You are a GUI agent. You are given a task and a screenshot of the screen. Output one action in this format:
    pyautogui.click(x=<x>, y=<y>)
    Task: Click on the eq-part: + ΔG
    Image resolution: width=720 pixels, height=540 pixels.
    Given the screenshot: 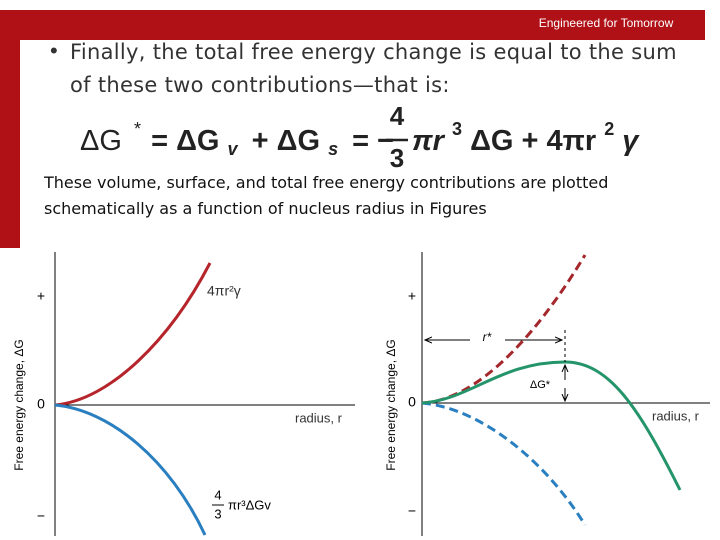 What is the action you would take?
    pyautogui.click(x=286, y=141)
    